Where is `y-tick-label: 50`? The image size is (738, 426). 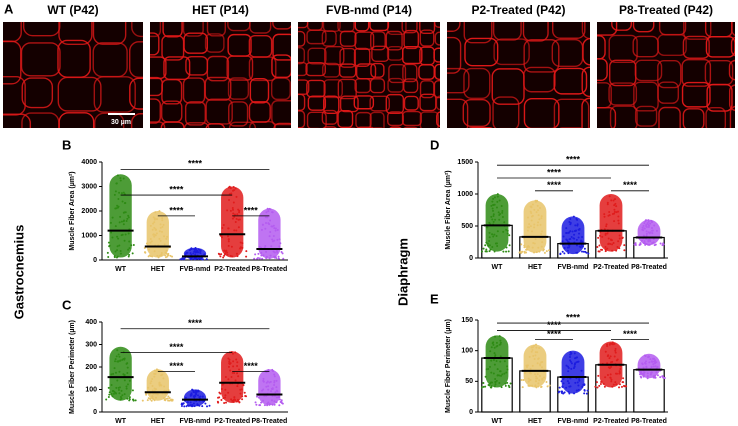 y-tick-label: 50 is located at coordinates (469, 381).